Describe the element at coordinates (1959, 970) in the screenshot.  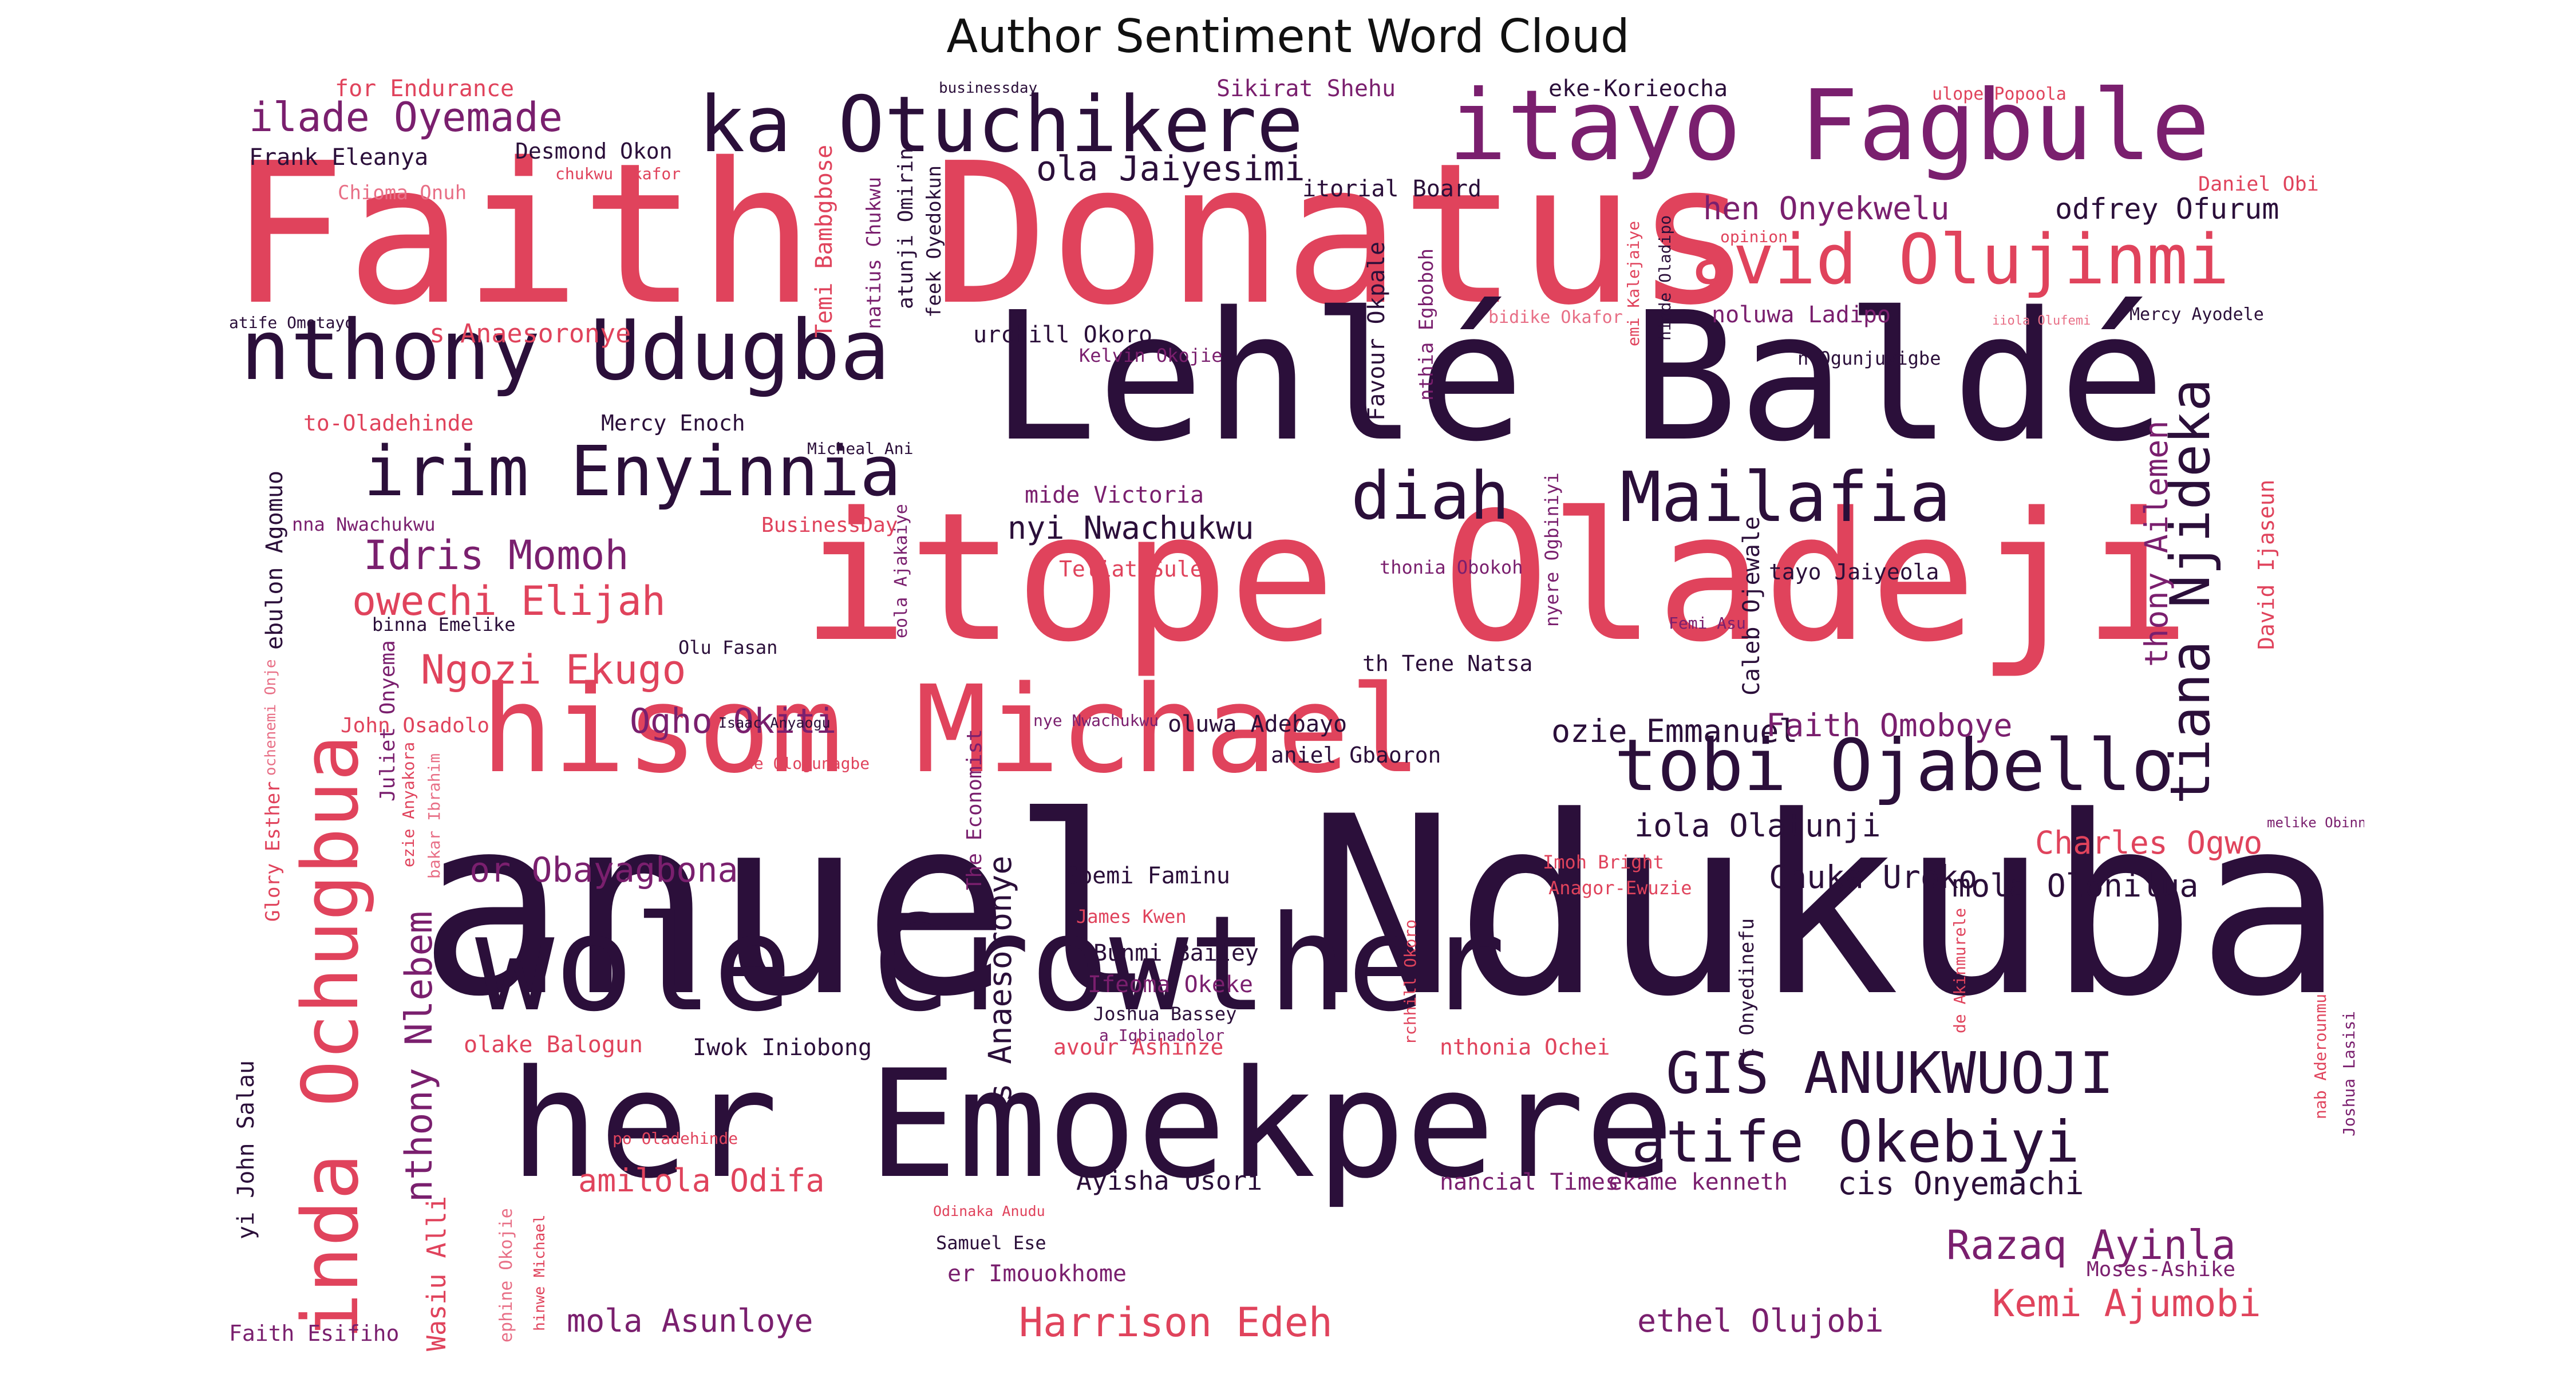
I see `cloud-word-de-akinmurele: de Akinmurele` at that location.